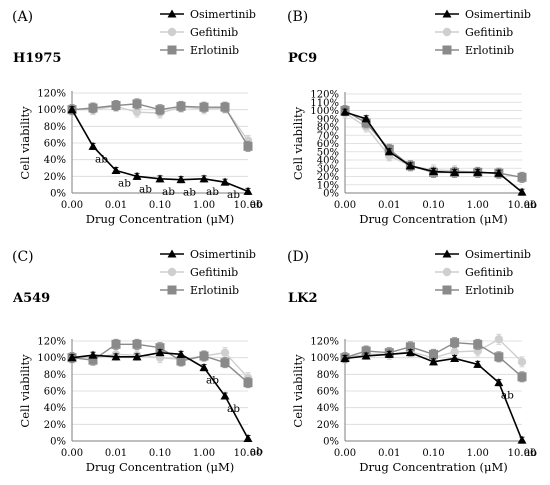 The image size is (550, 485). I want to click on legend-item-erlotinib: Erlotinib, so click(474, 50).